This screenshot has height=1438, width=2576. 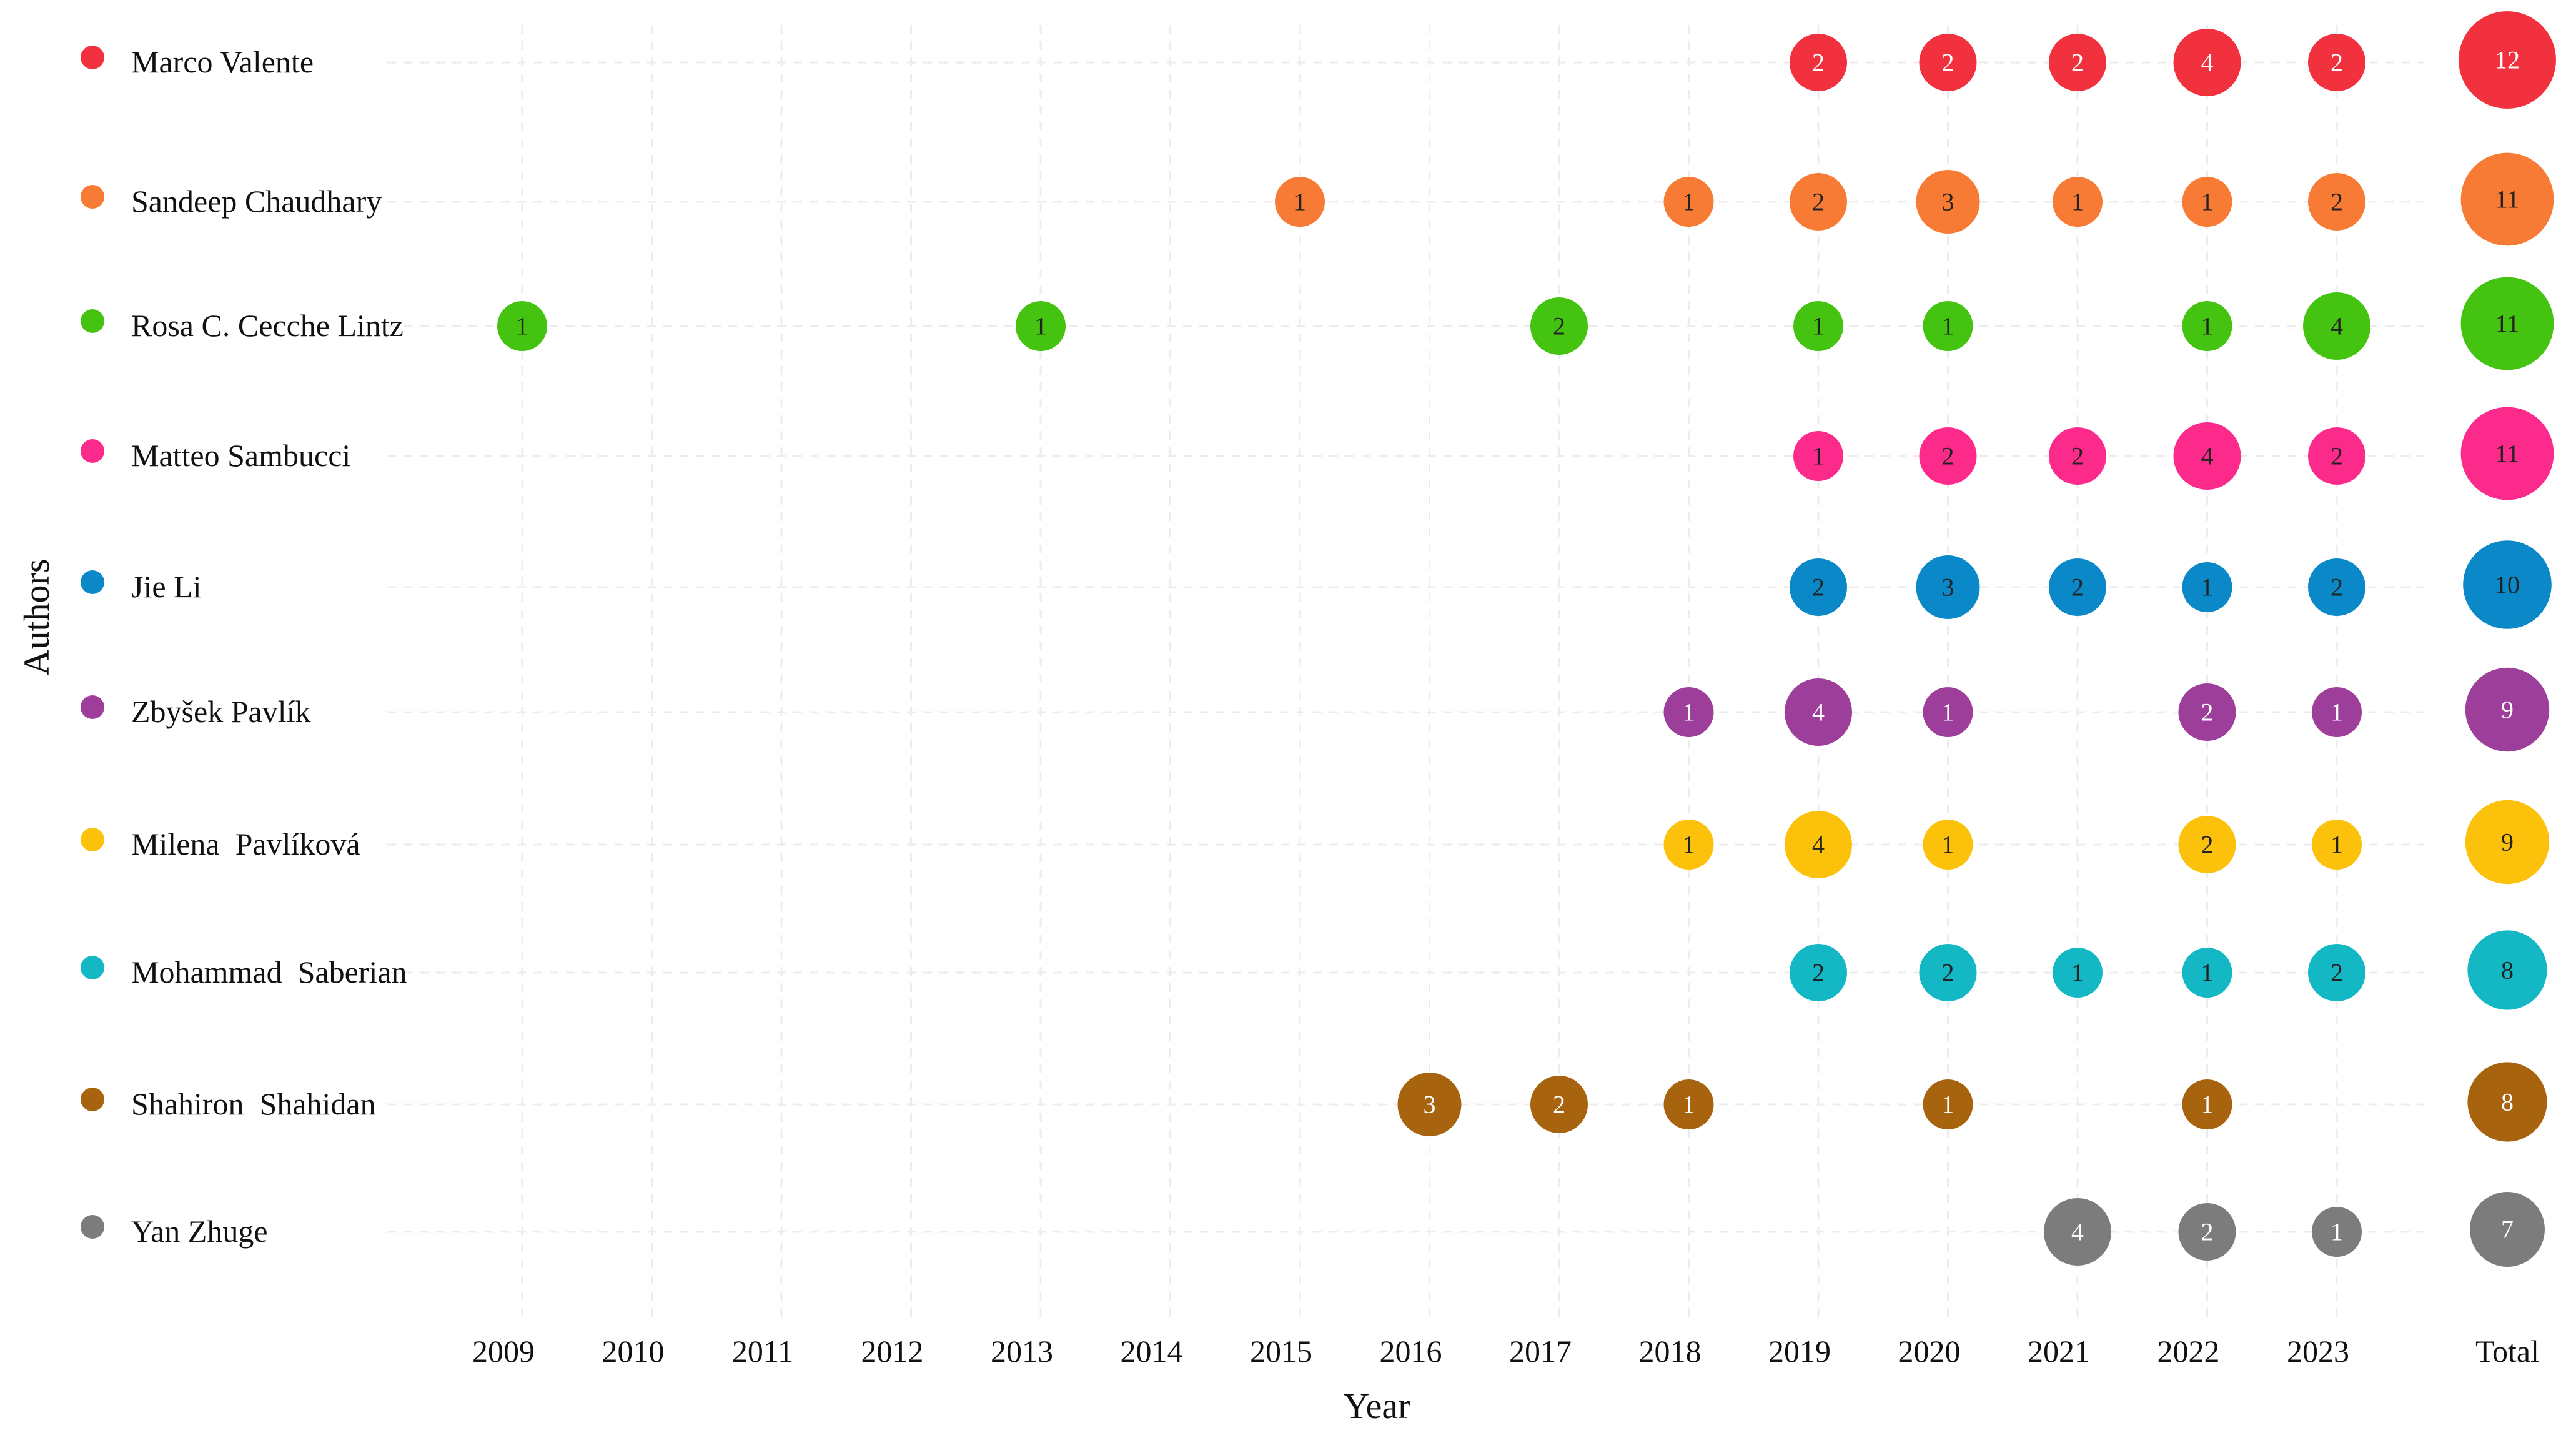 I want to click on x-tick-label: 2015, so click(x=1281, y=1351).